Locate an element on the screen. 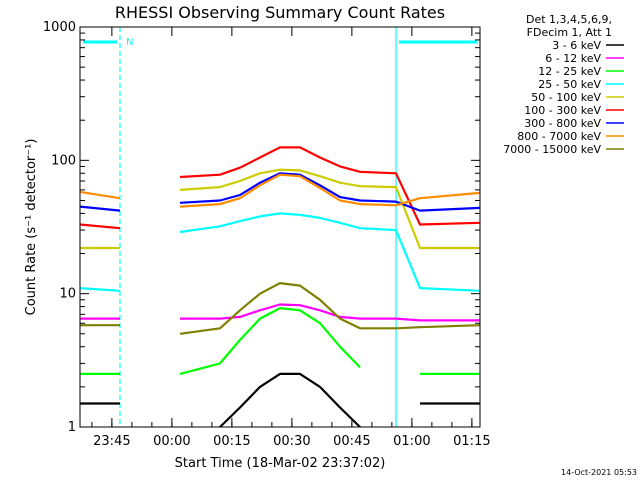 The height and width of the screenshot is (480, 640). y-tick-label: 1 is located at coordinates (72, 427).